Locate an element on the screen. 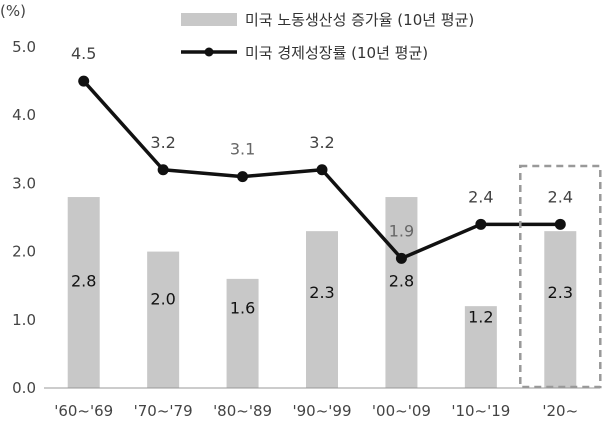 The height and width of the screenshot is (429, 602). x-tick-label: '90~'99 is located at coordinates (322, 411).